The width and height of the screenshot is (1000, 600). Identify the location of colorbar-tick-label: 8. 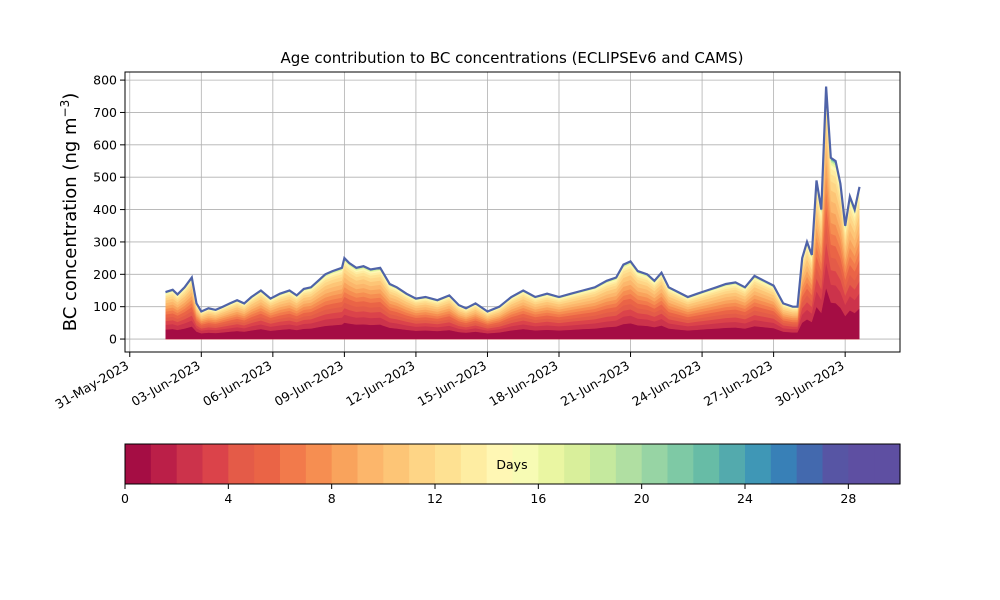
(332, 498).